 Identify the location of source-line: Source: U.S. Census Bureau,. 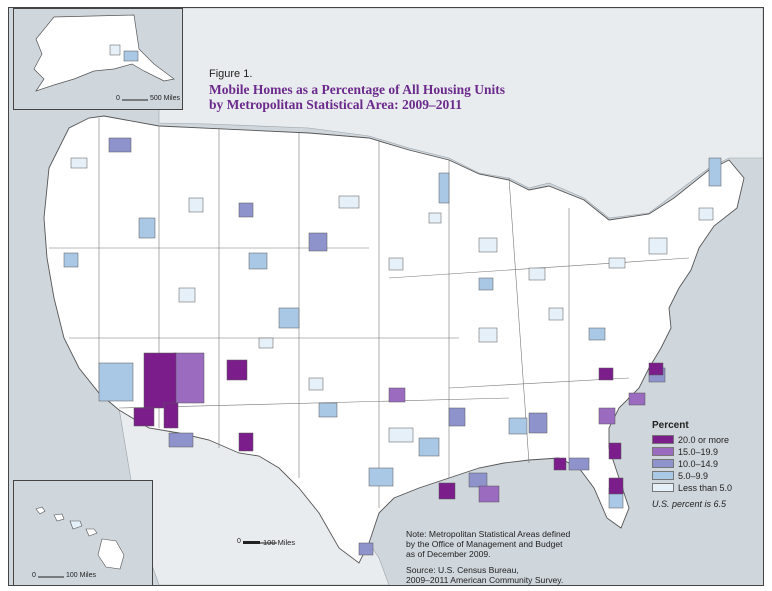
(462, 570).